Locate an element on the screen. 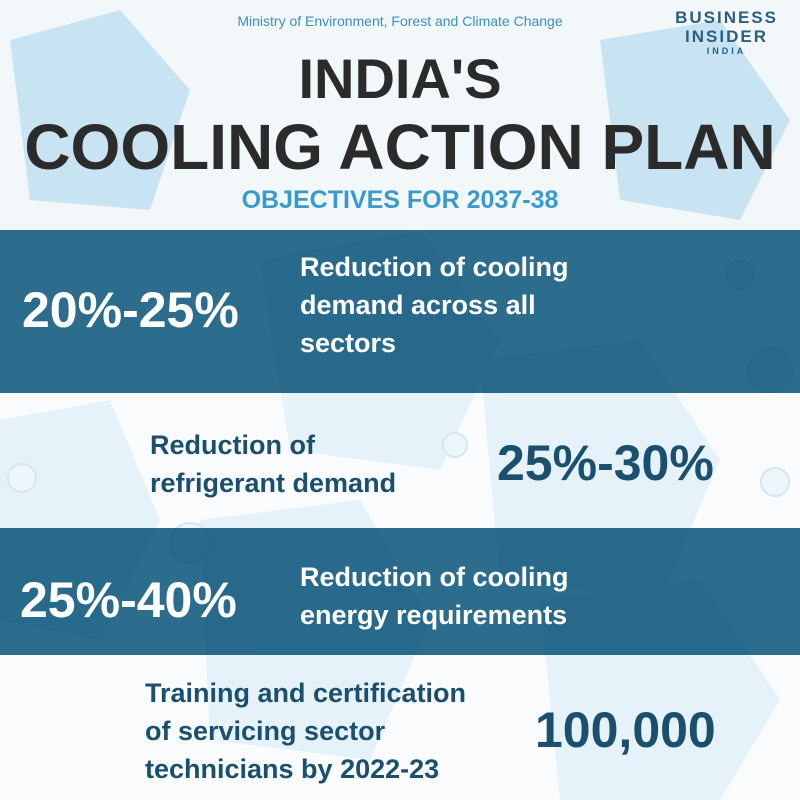 The height and width of the screenshot is (800, 800). title-line: INDIA'S is located at coordinates (400, 78).